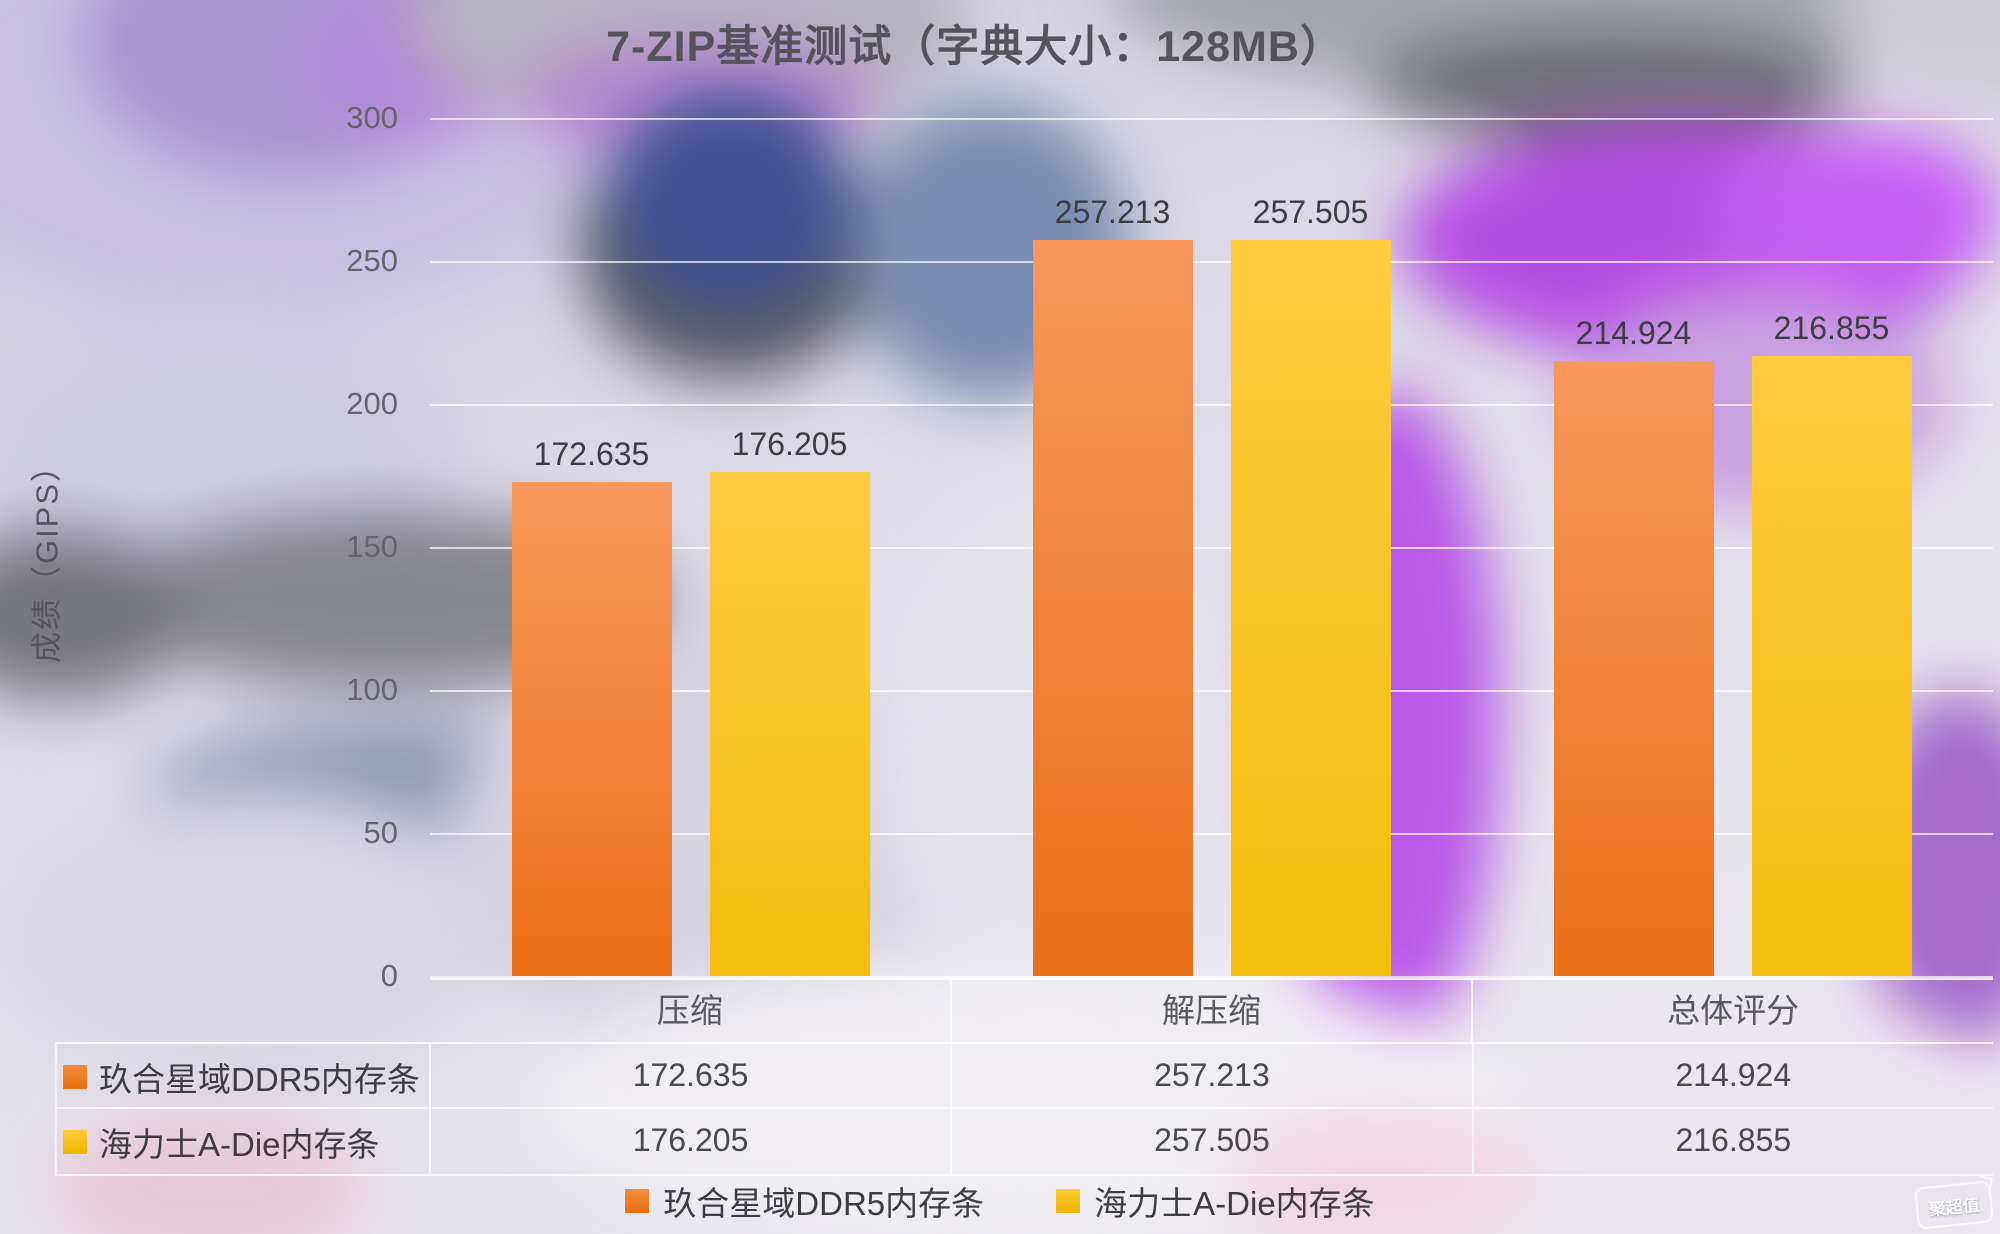 This screenshot has height=1234, width=2000. I want to click on bar-group-压缩: 172.635 176.205, so click(690, 701).